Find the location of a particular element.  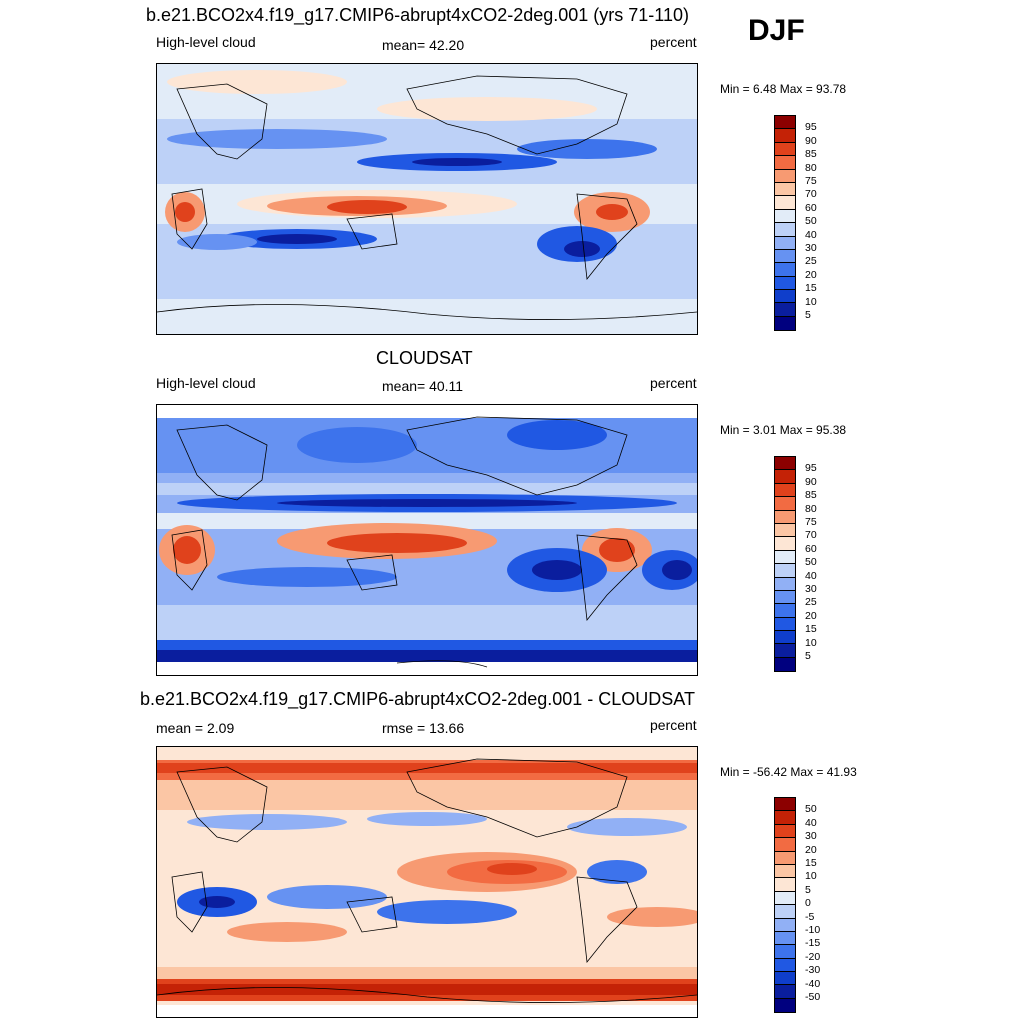

colorbar-tick-label: -10 is located at coordinates (813, 930).